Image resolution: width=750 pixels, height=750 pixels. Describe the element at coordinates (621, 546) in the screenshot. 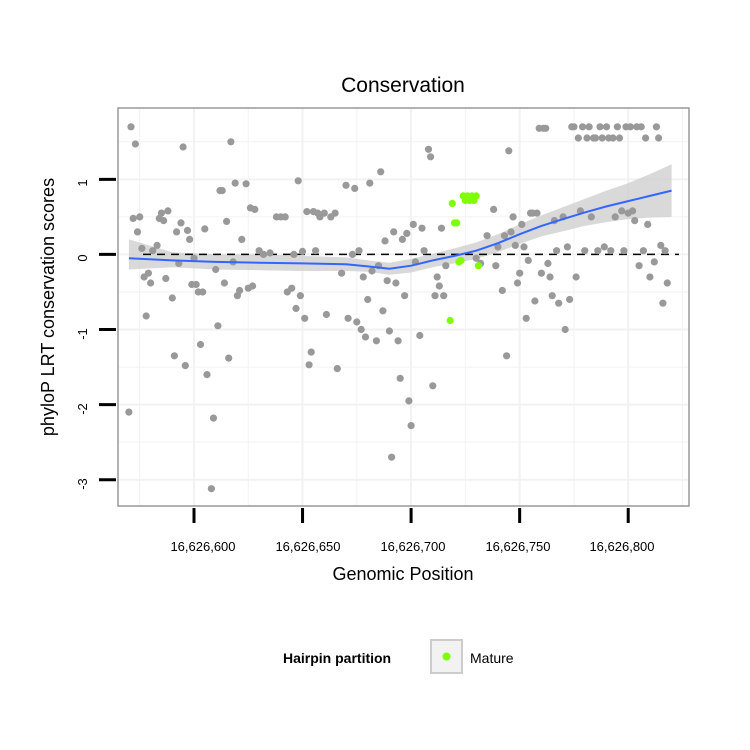

I see `x-tick-label: 16,626,800` at that location.